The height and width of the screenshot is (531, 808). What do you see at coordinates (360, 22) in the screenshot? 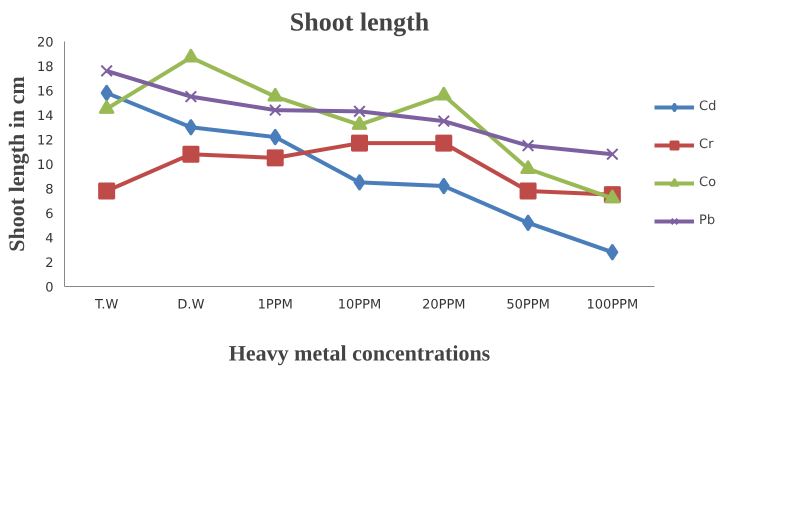
I see `chart-title: Shoot length` at bounding box center [360, 22].